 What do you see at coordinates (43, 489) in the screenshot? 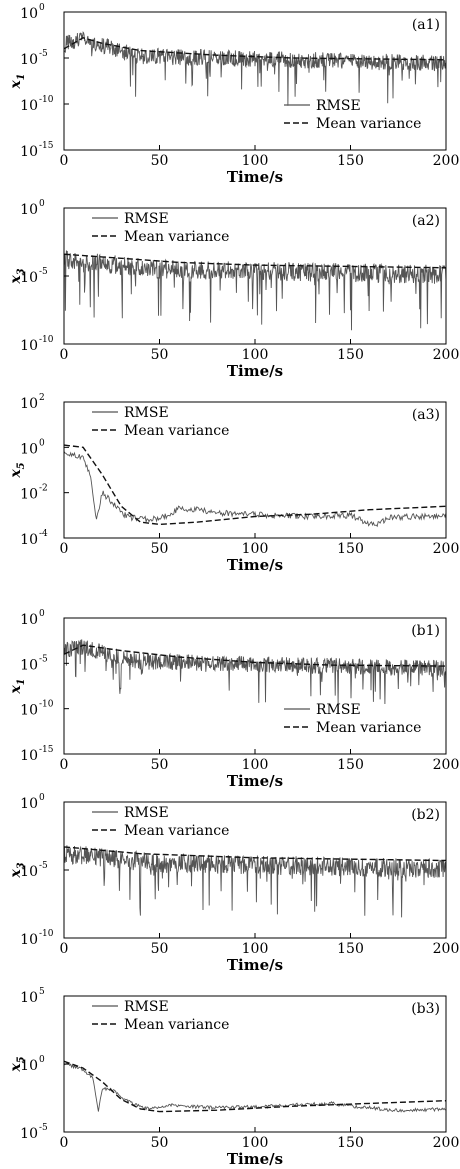
I see `y-tick-label-exponent: -2` at bounding box center [43, 489].